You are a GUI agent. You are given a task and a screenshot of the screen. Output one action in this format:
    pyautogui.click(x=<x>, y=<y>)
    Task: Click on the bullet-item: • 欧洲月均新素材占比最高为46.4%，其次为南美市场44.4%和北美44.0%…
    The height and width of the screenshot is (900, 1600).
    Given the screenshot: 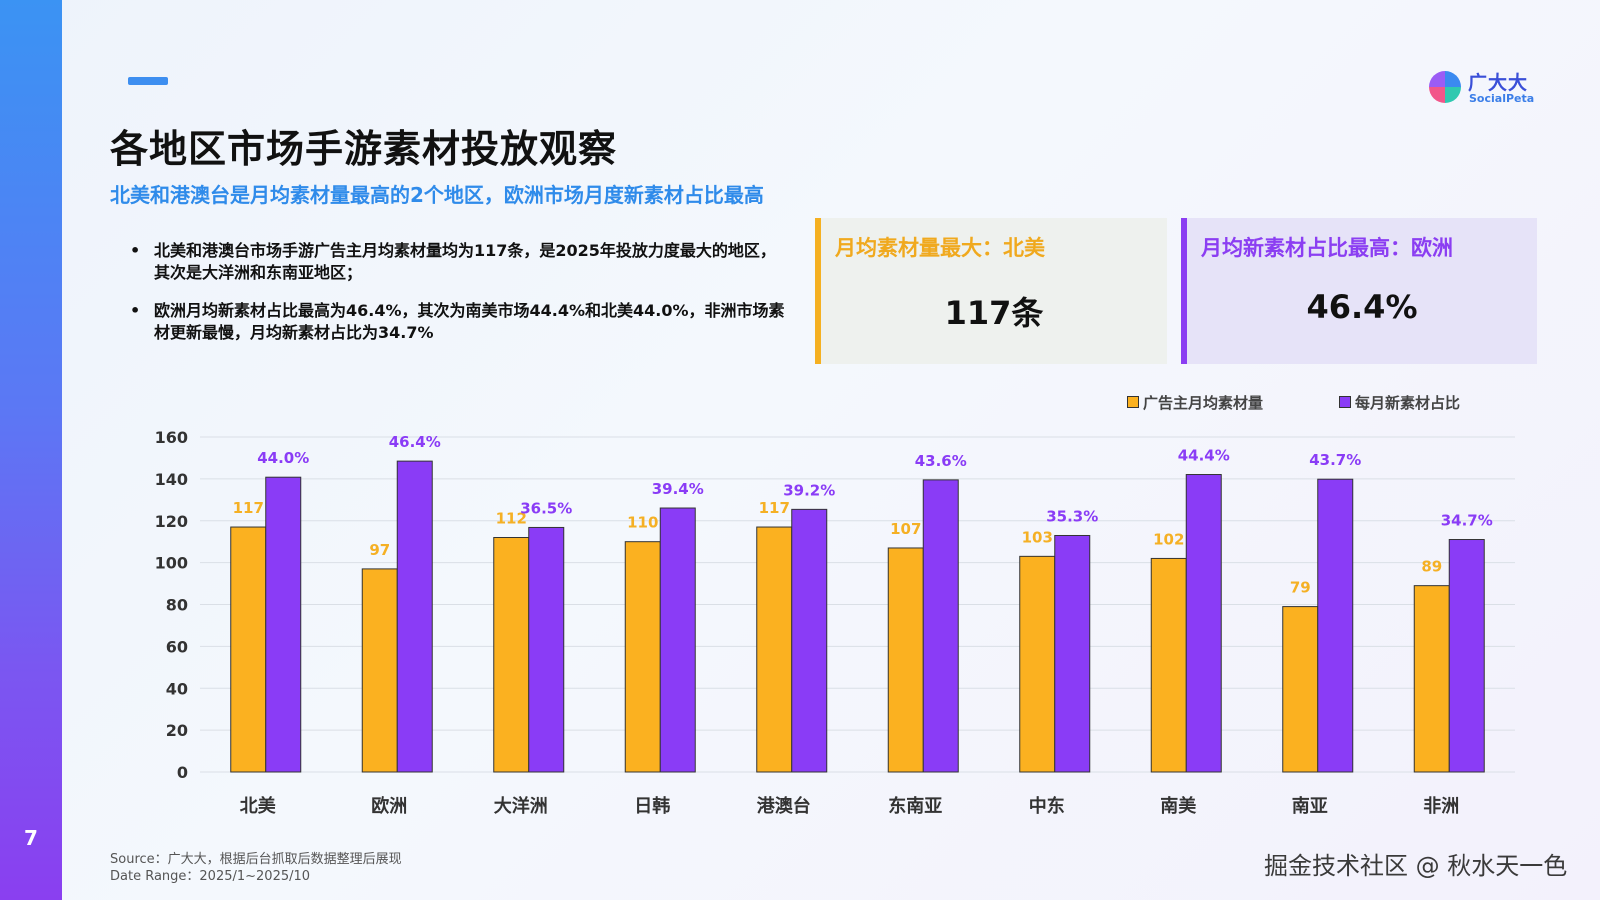 What is the action you would take?
    pyautogui.click(x=460, y=322)
    